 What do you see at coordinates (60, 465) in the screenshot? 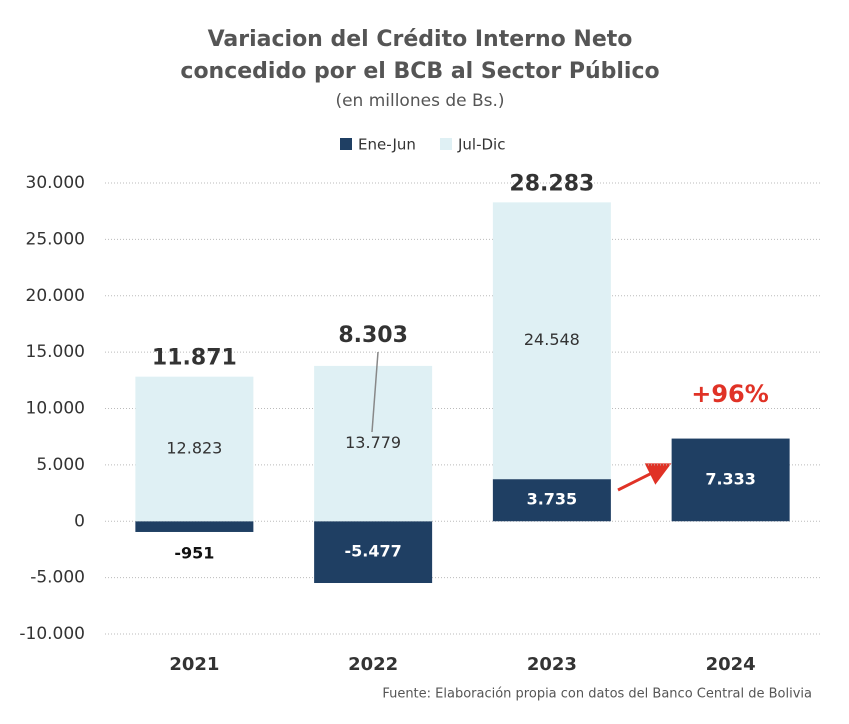
I see `y-tick-label: 5.000` at bounding box center [60, 465].